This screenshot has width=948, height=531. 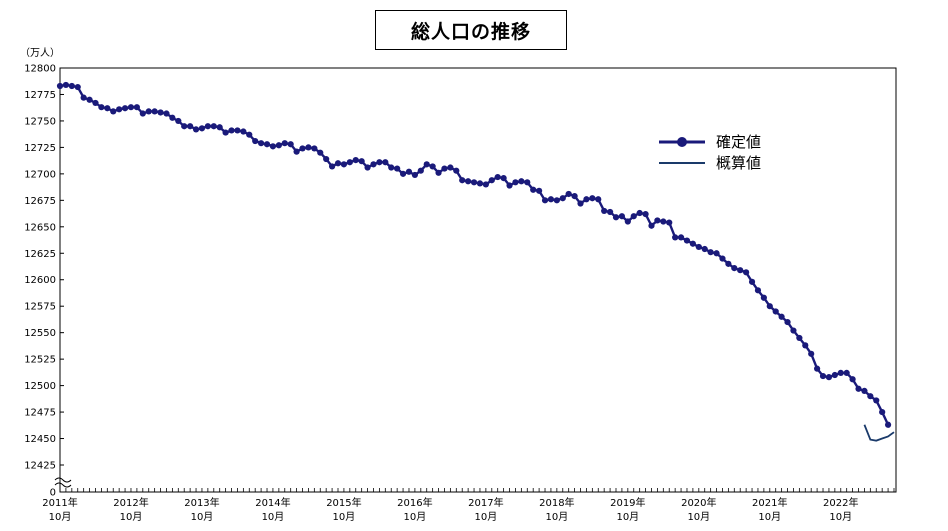 What do you see at coordinates (40, 360) in the screenshot?
I see `y-tick-label: 12525` at bounding box center [40, 360].